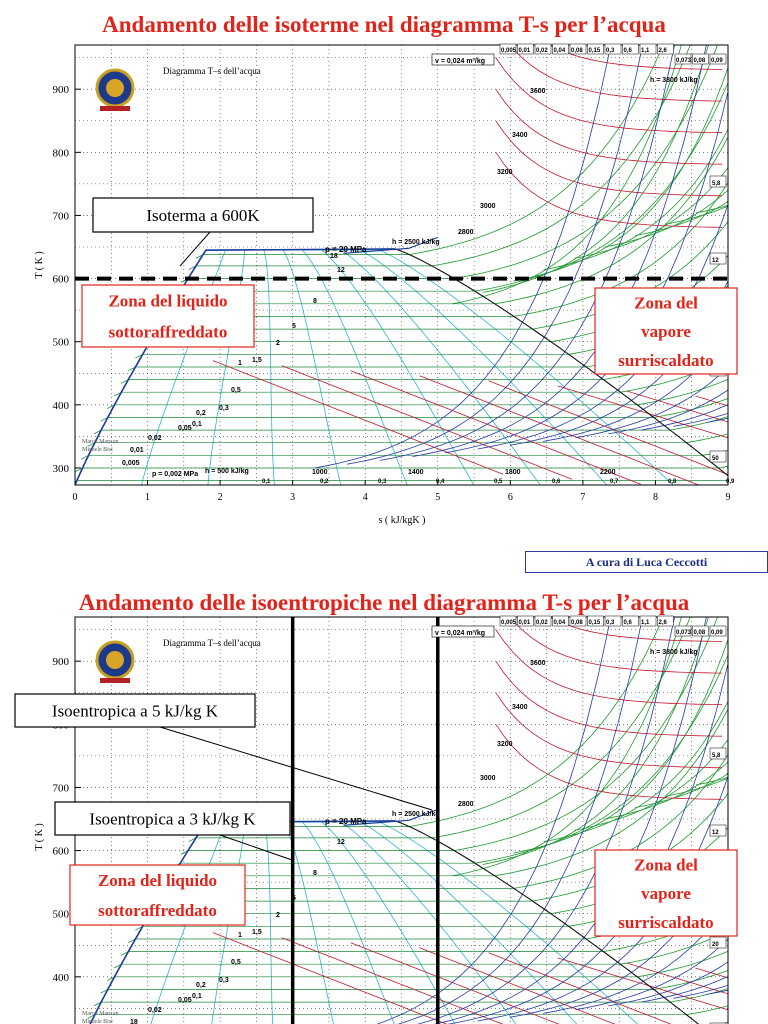  I want to click on pressure-value: 0,005, so click(131, 463).